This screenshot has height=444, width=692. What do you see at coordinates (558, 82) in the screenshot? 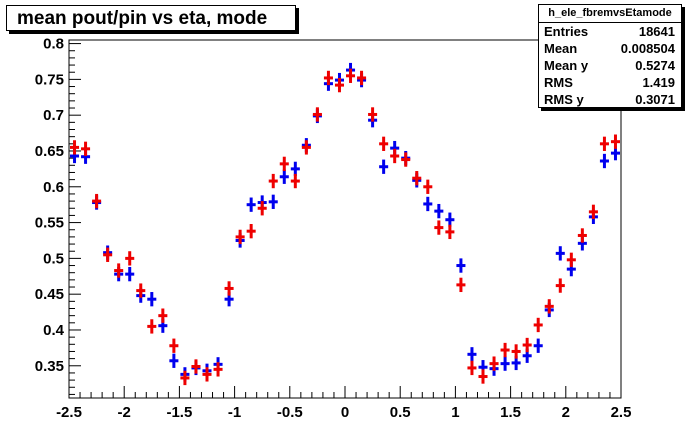
I see `stats-label: RMS` at bounding box center [558, 82].